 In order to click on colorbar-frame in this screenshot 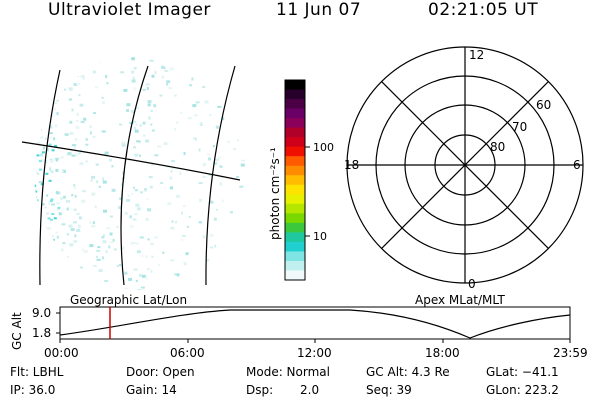, I will do `click(295, 180)`.